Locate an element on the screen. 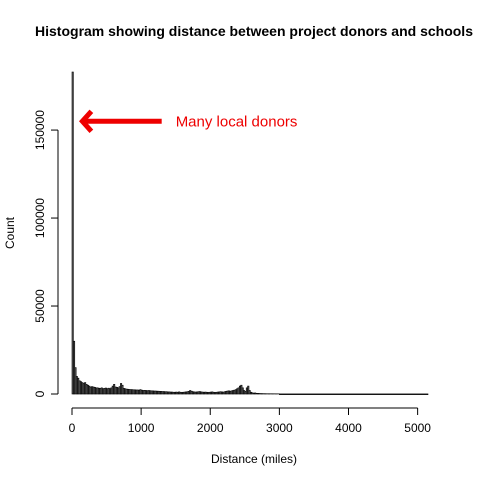 The image size is (480, 480). y-axis-label: Count is located at coordinates (10, 232).